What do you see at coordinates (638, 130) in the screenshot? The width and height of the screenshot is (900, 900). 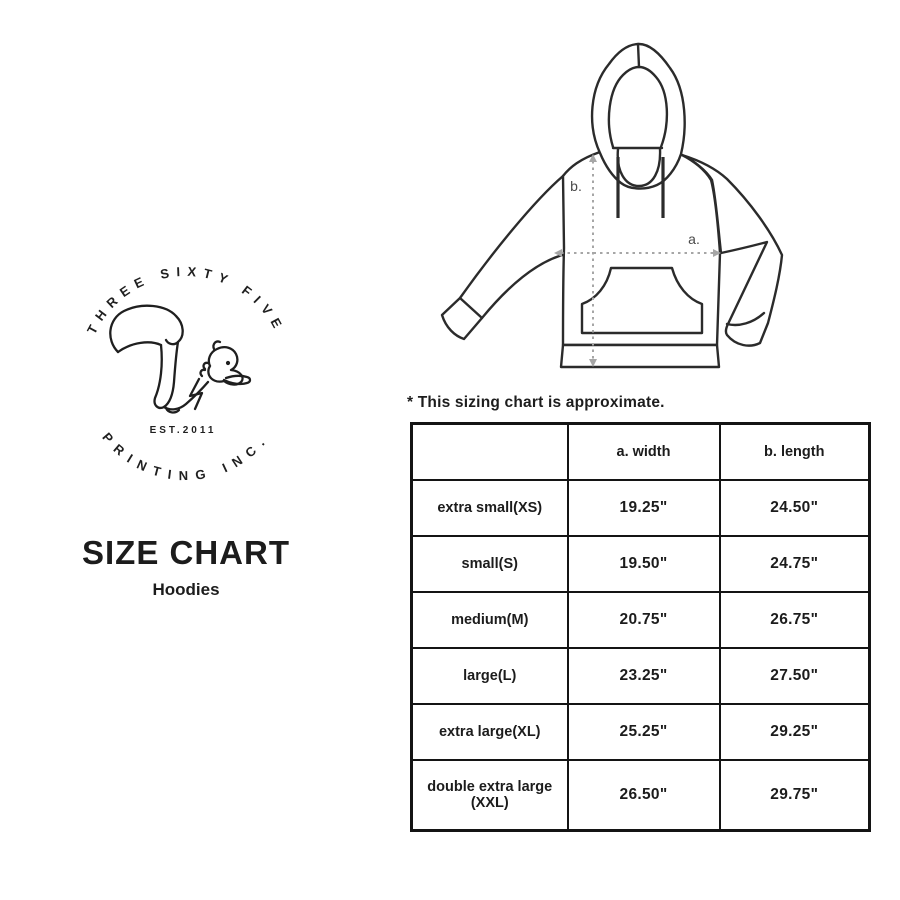 I see `hoodie-hood` at bounding box center [638, 130].